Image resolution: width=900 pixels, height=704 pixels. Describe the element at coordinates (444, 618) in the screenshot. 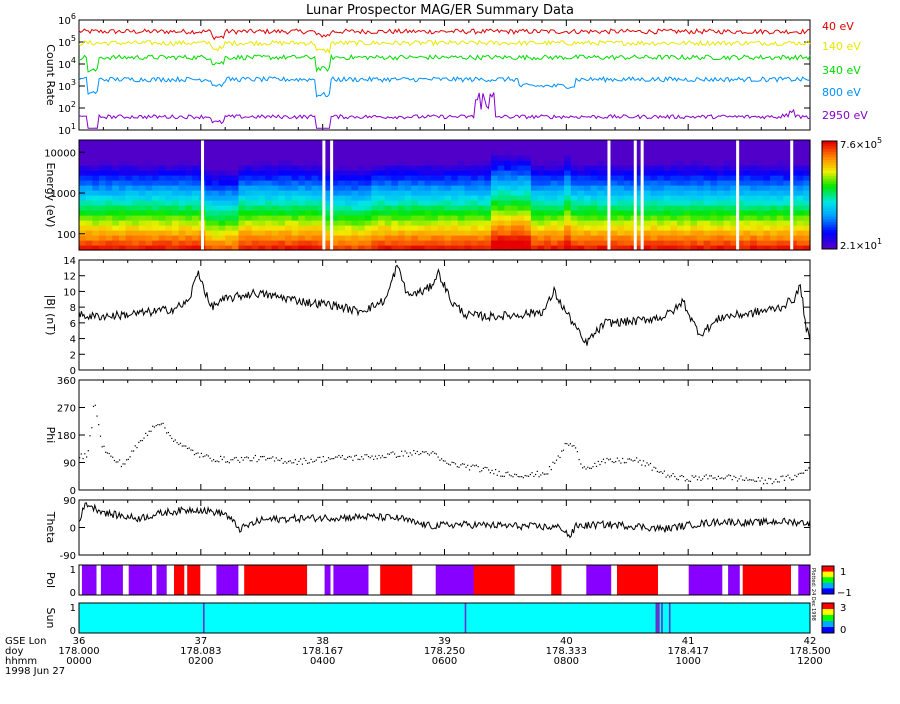

I see `sun-frame` at that location.